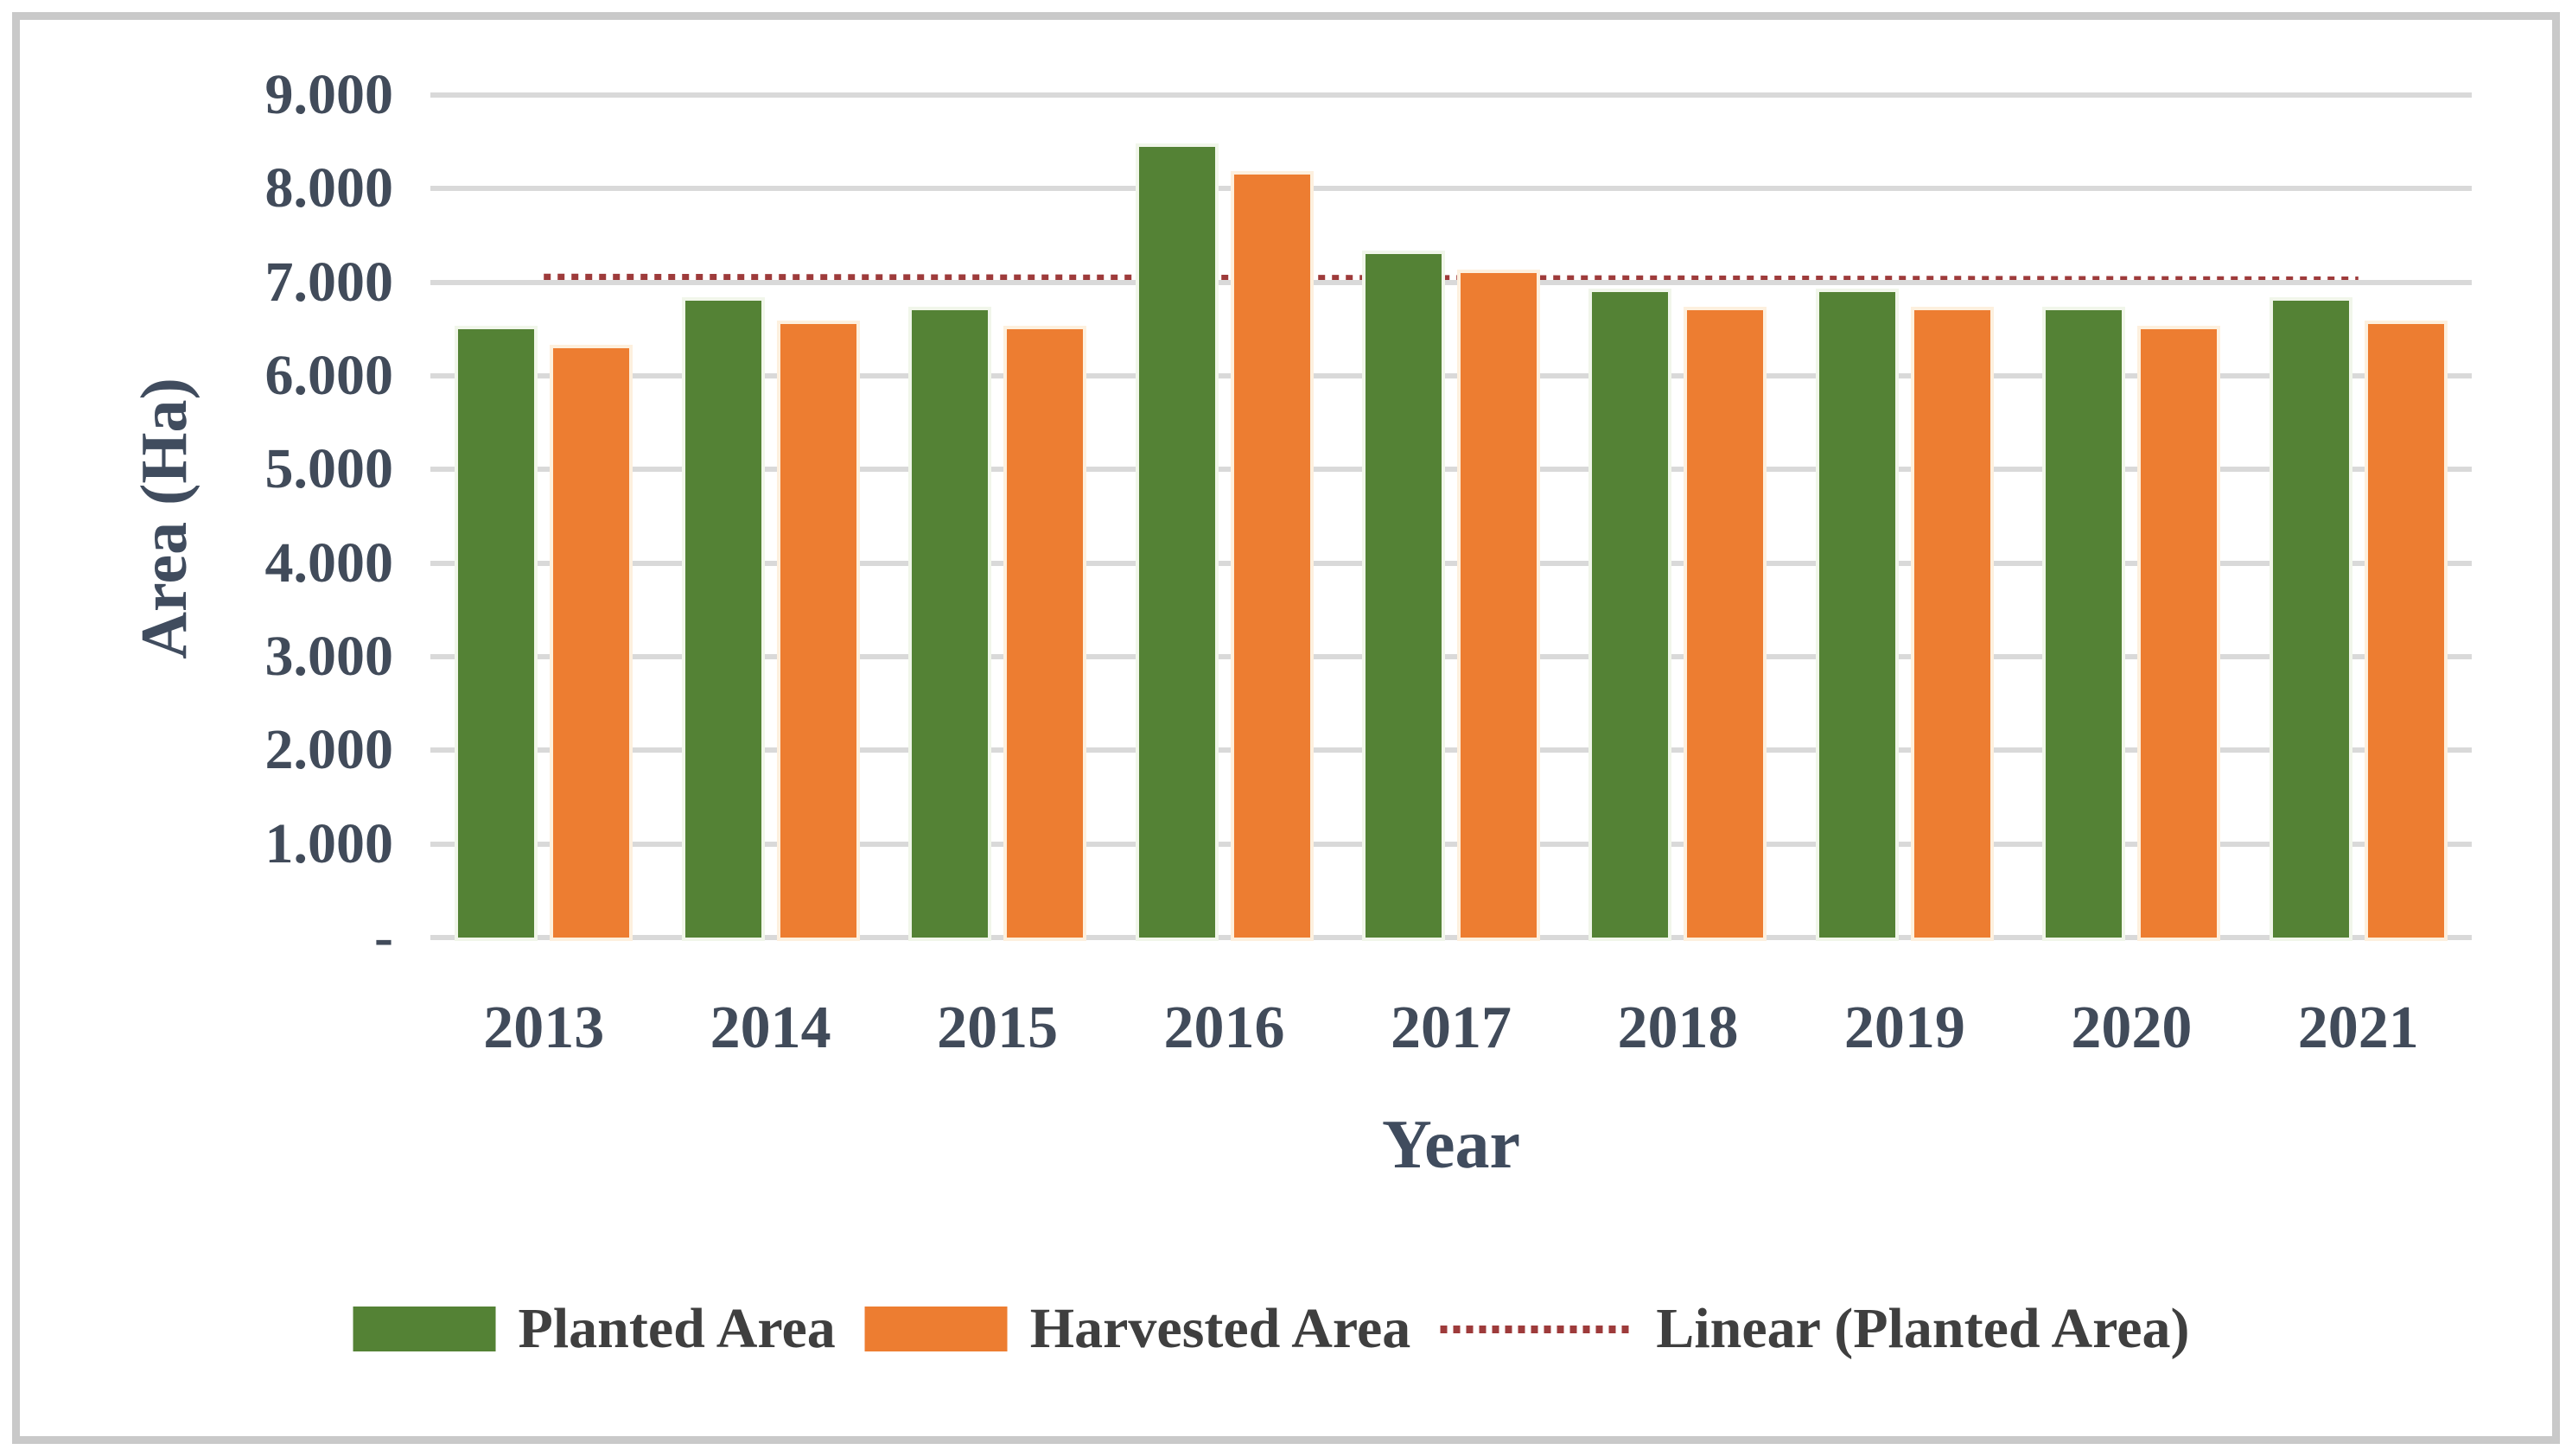  What do you see at coordinates (329, 282) in the screenshot?
I see `y-tick-label: 7.000` at bounding box center [329, 282].